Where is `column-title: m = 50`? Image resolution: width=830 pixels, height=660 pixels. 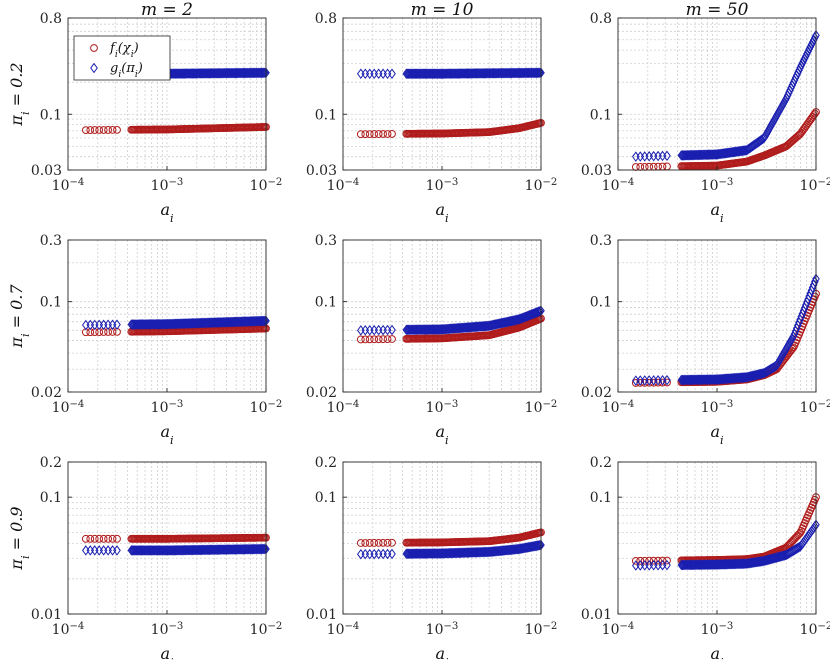
column-title: m = 50 is located at coordinates (717, 10).